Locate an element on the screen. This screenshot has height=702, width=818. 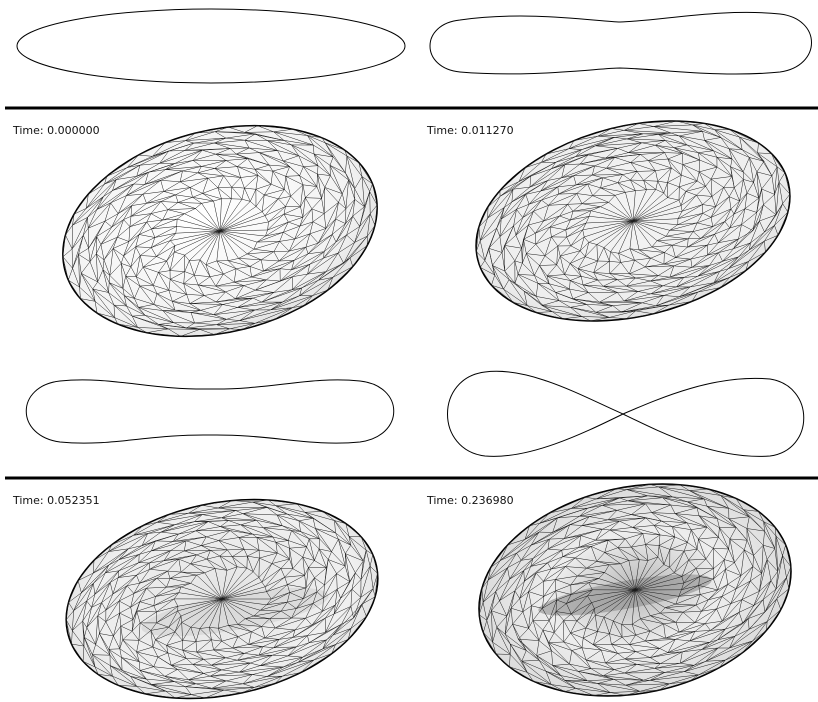
mesh-surface-t0 is located at coordinates (220, 231).